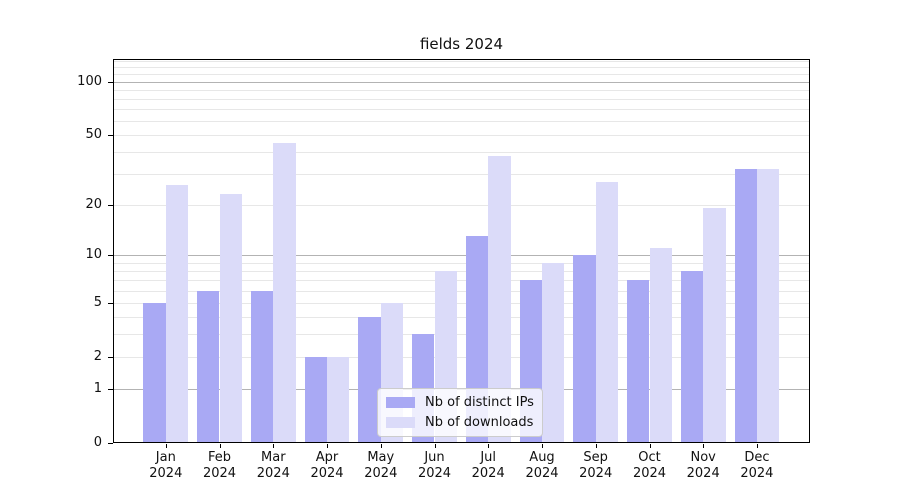 Image resolution: width=900 pixels, height=500 pixels. I want to click on y-axis-tick-label: 10, so click(93, 255).